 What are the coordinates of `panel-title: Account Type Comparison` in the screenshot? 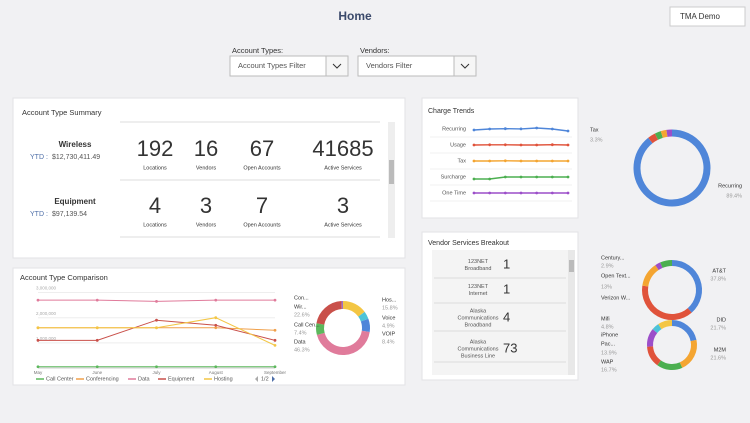 It's located at (64, 277).